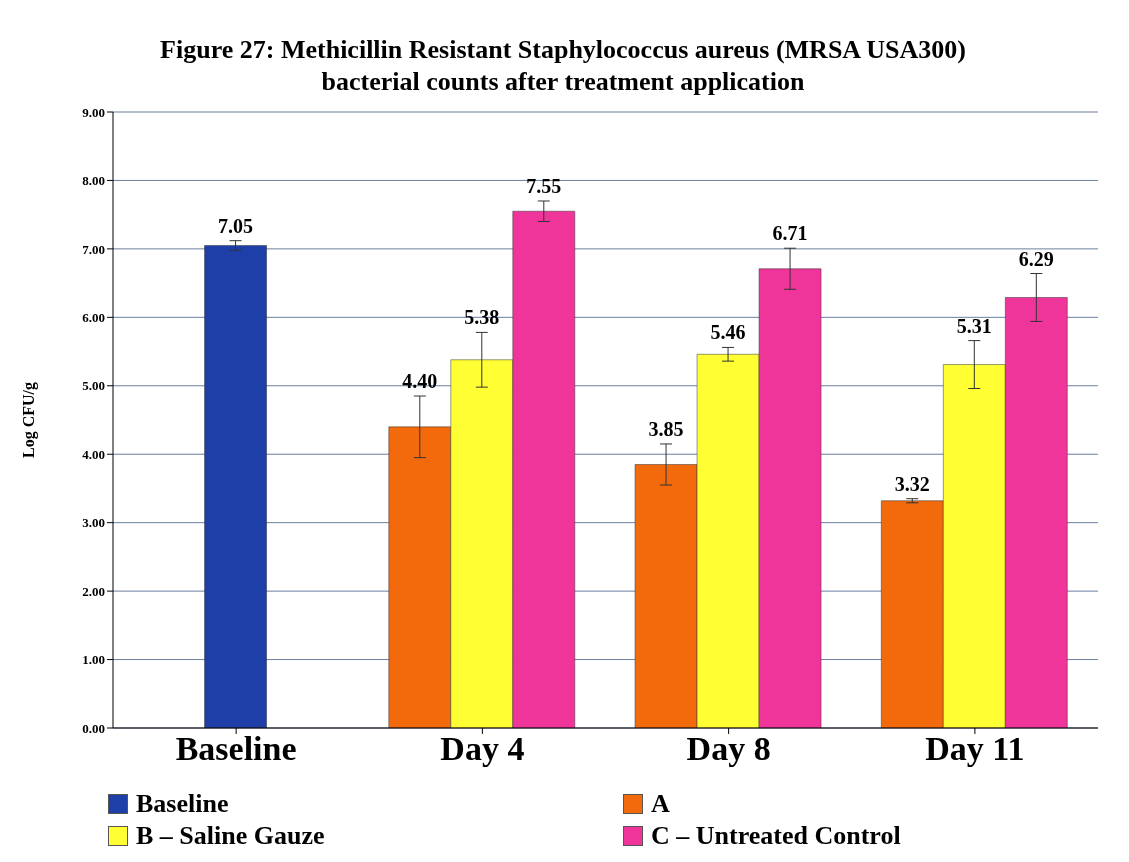 The height and width of the screenshot is (862, 1129). What do you see at coordinates (236, 225) in the screenshot?
I see `data-label: 7.05` at bounding box center [236, 225].